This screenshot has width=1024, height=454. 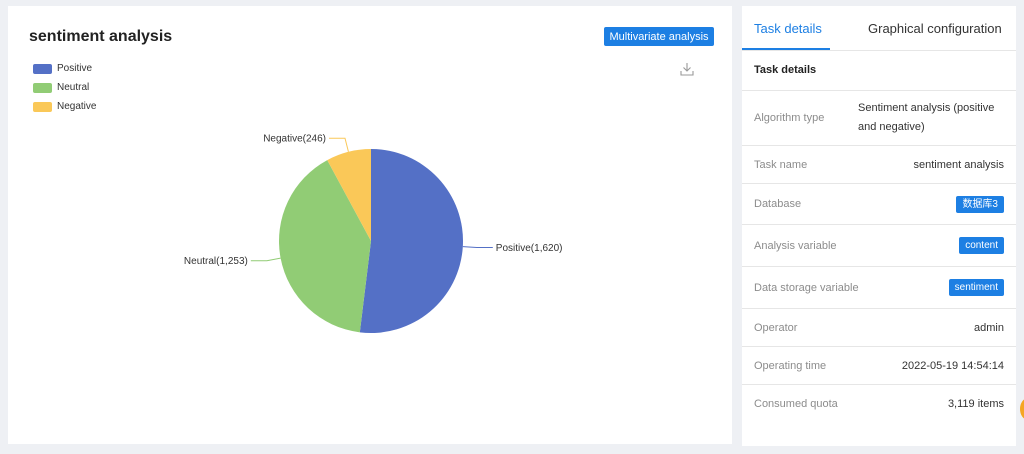 I want to click on detail-row-analysis-variable: Analysis variable content, so click(x=879, y=246).